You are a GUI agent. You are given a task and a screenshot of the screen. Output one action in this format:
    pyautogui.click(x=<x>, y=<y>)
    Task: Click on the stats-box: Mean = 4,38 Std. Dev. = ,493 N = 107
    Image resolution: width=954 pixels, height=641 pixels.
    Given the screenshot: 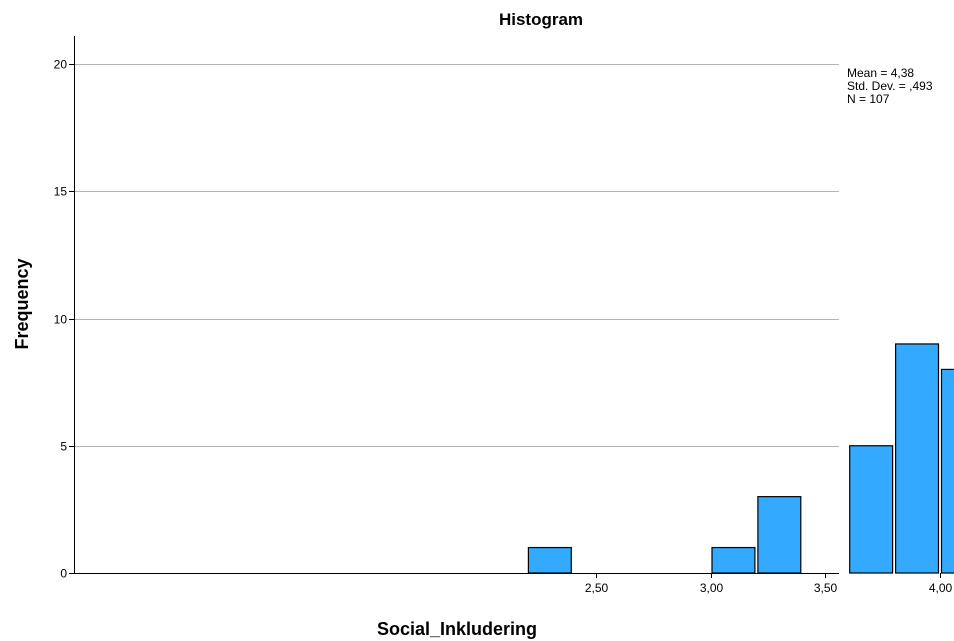 What is the action you would take?
    pyautogui.click(x=890, y=86)
    